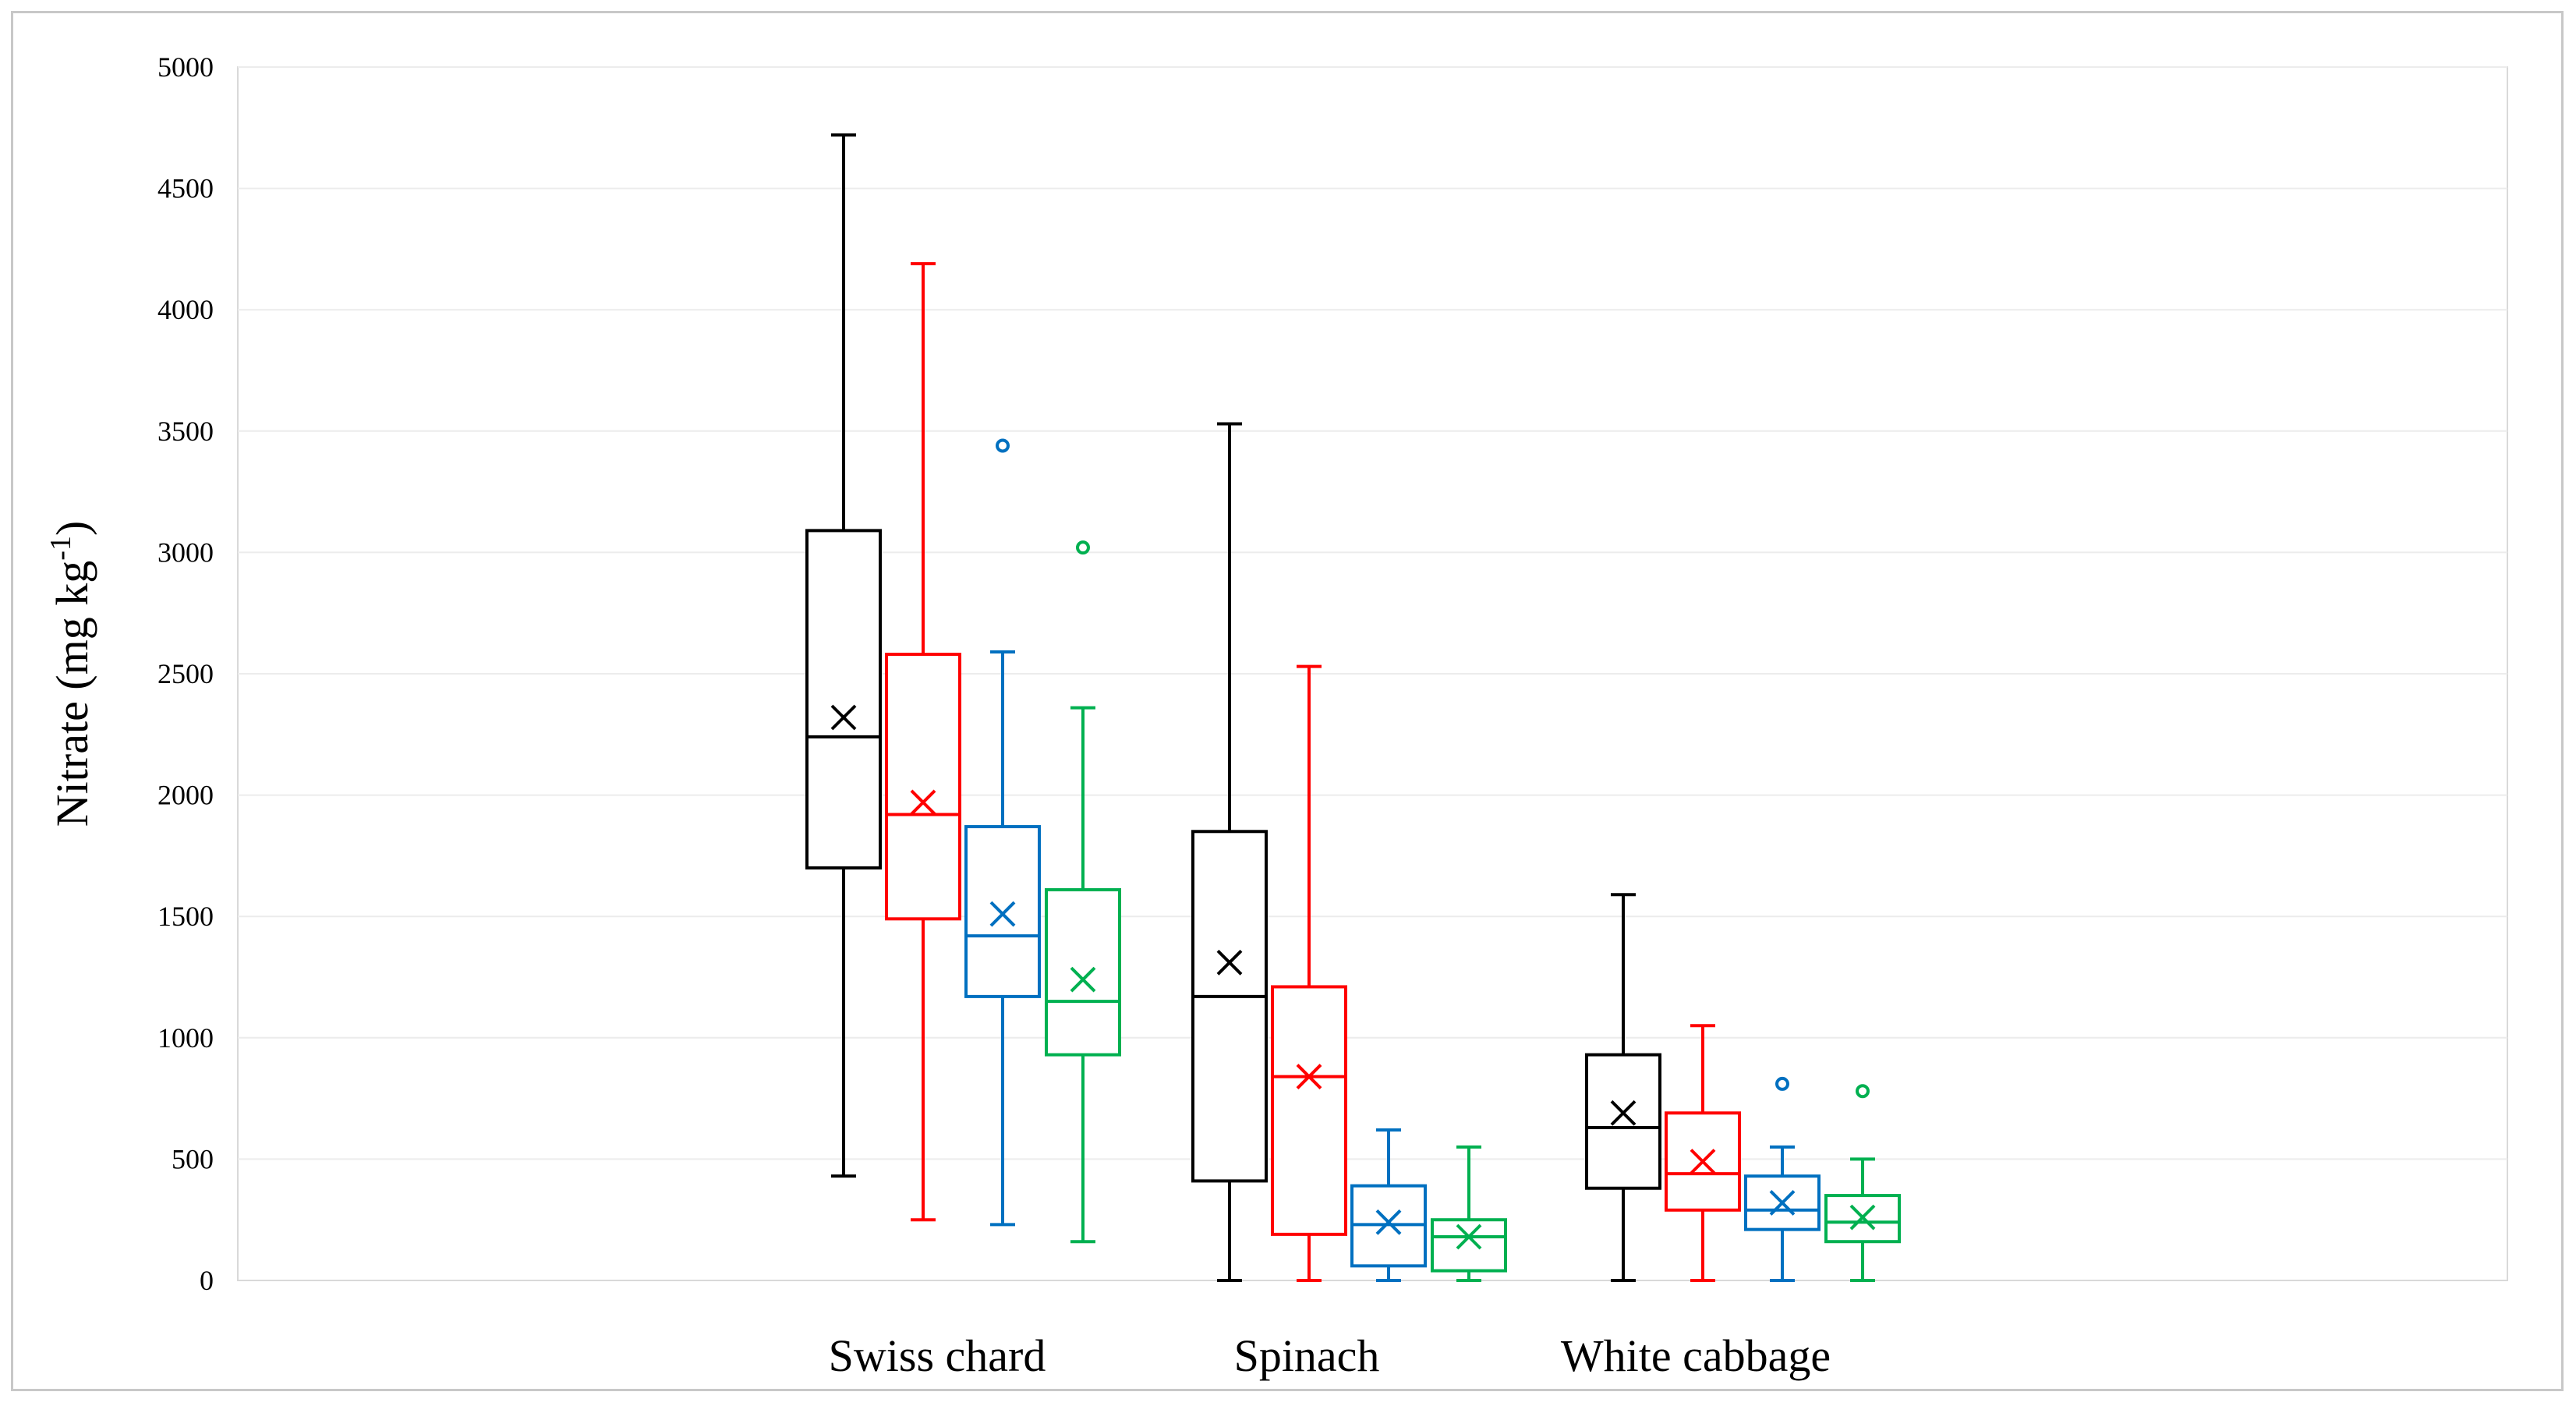 Image resolution: width=2576 pixels, height=1406 pixels. What do you see at coordinates (1307, 1355) in the screenshot?
I see `category-label: Spinach` at bounding box center [1307, 1355].